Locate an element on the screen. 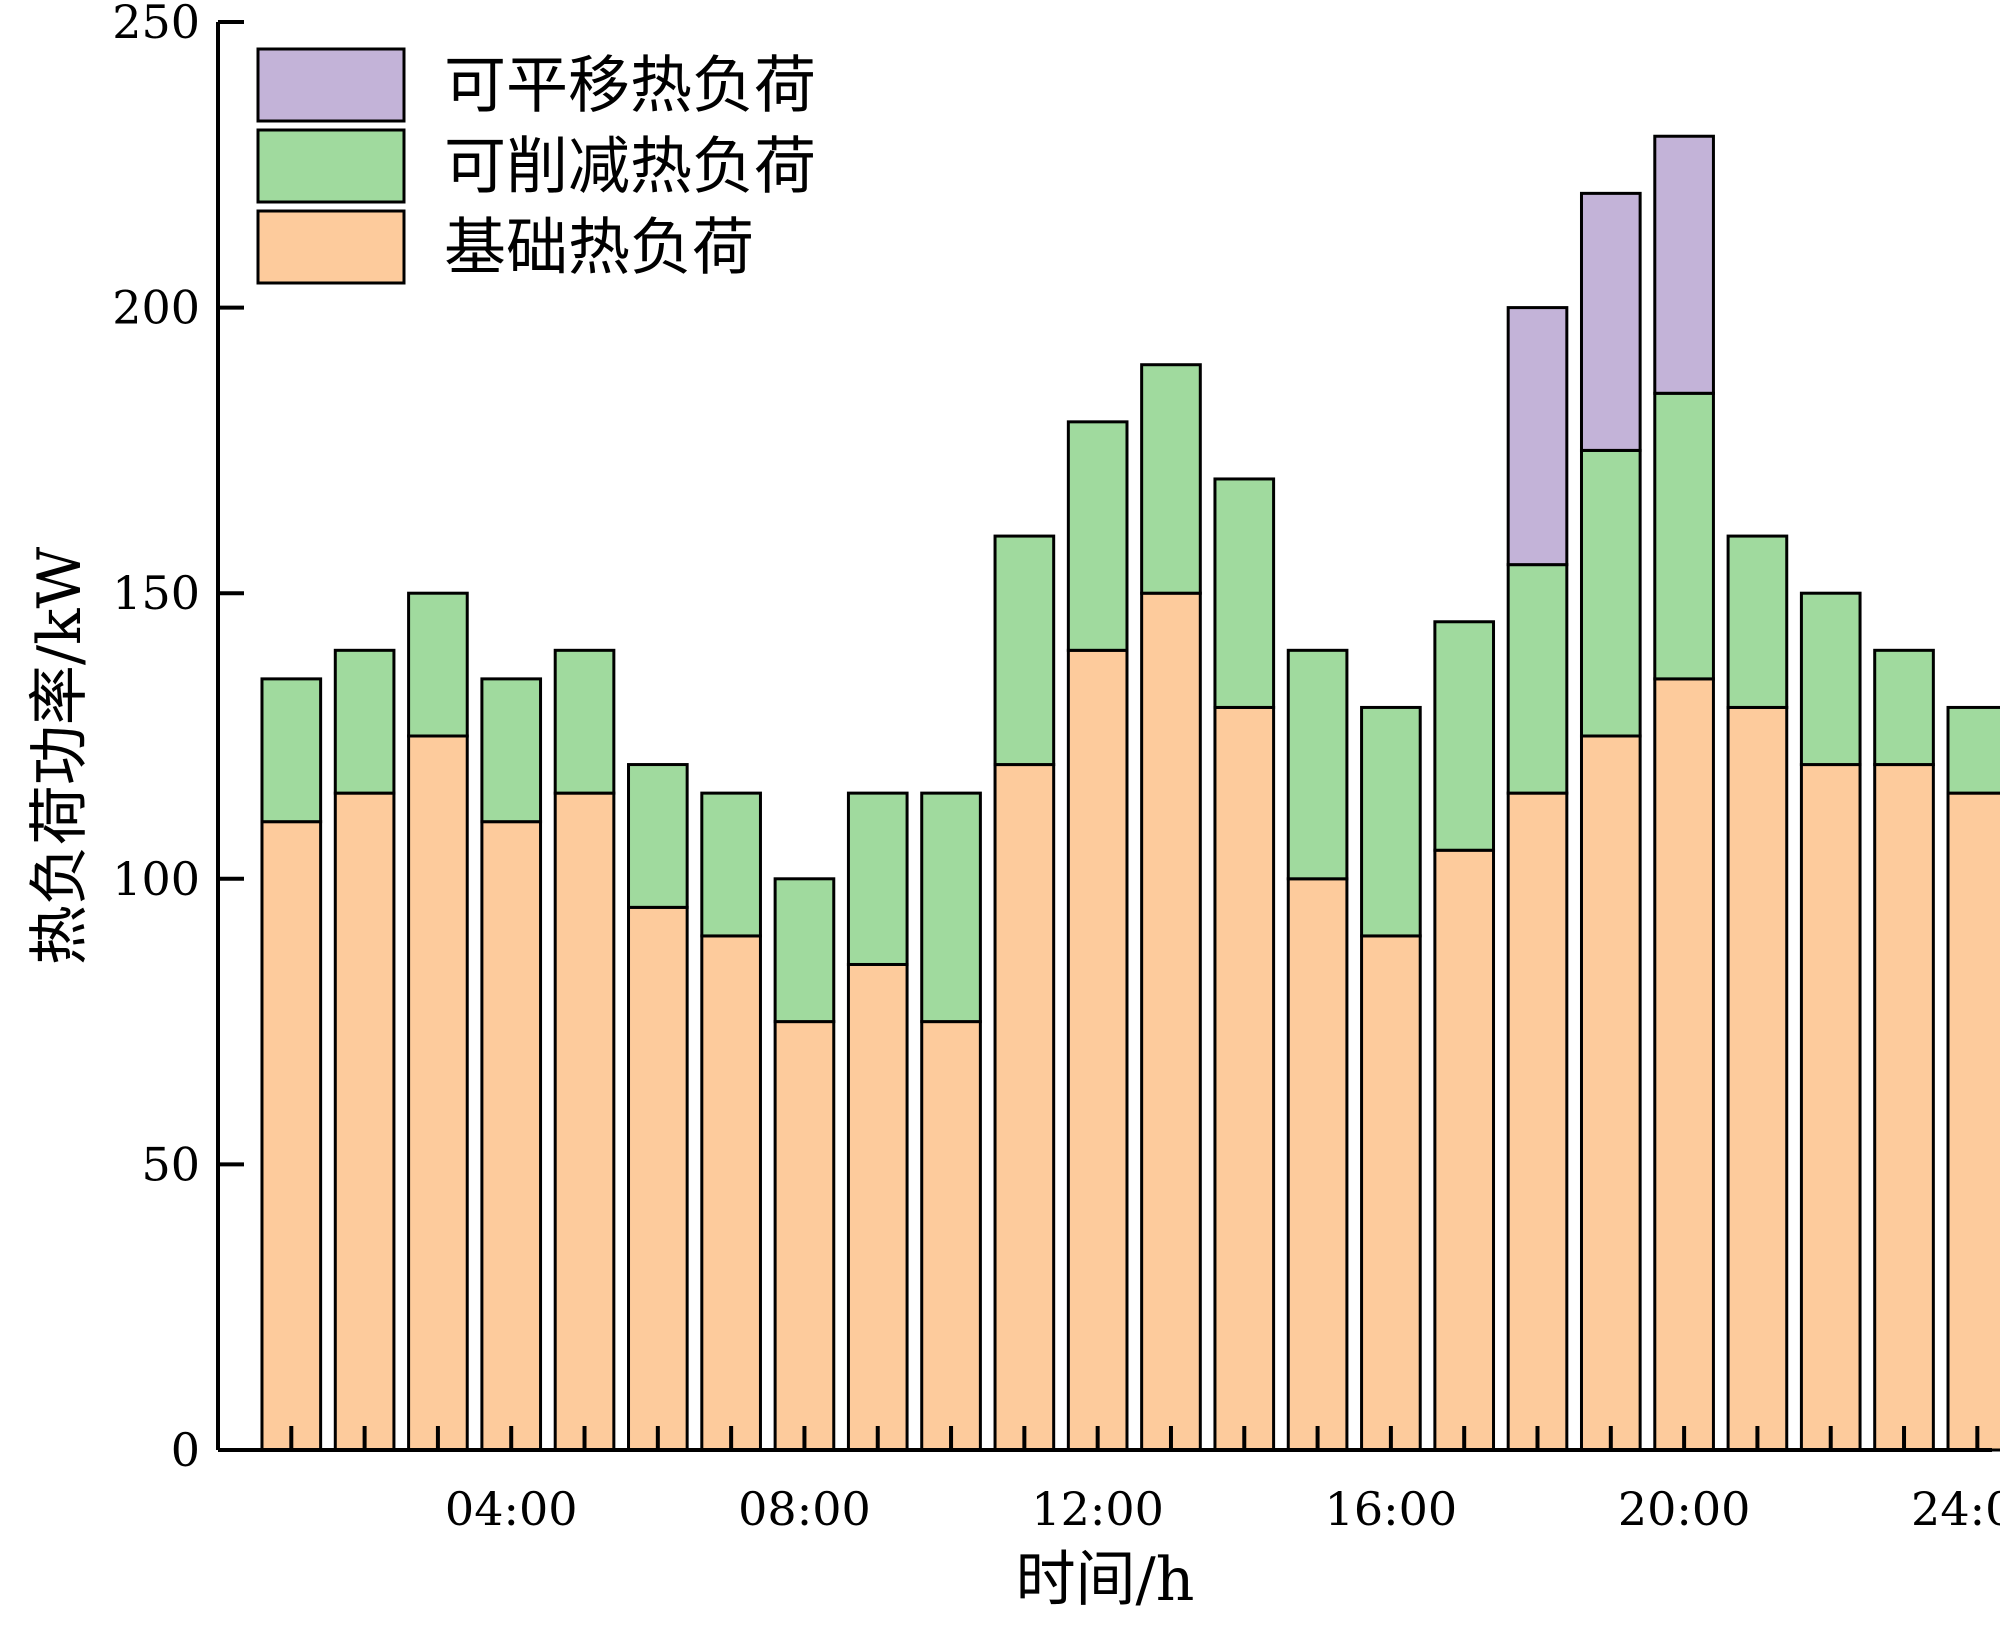 Image resolution: width=2000 pixels, height=1627 pixels. legend-label-0: 可平移热负荷 is located at coordinates (630, 85).